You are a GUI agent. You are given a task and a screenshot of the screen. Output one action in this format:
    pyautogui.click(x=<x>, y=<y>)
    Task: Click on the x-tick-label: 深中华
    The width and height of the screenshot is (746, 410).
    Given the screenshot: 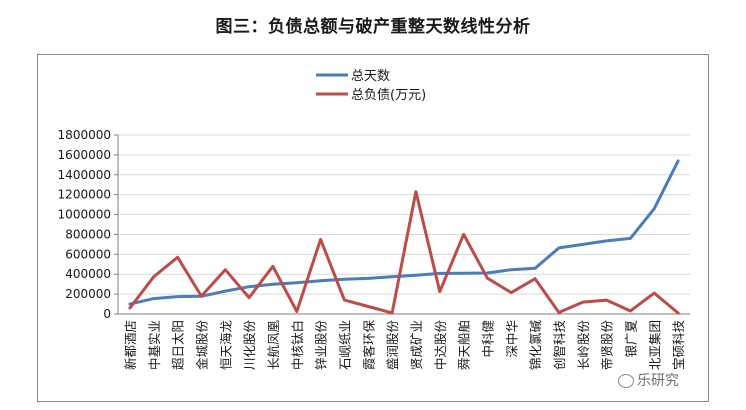 What is the action you would take?
    pyautogui.click(x=511, y=339)
    